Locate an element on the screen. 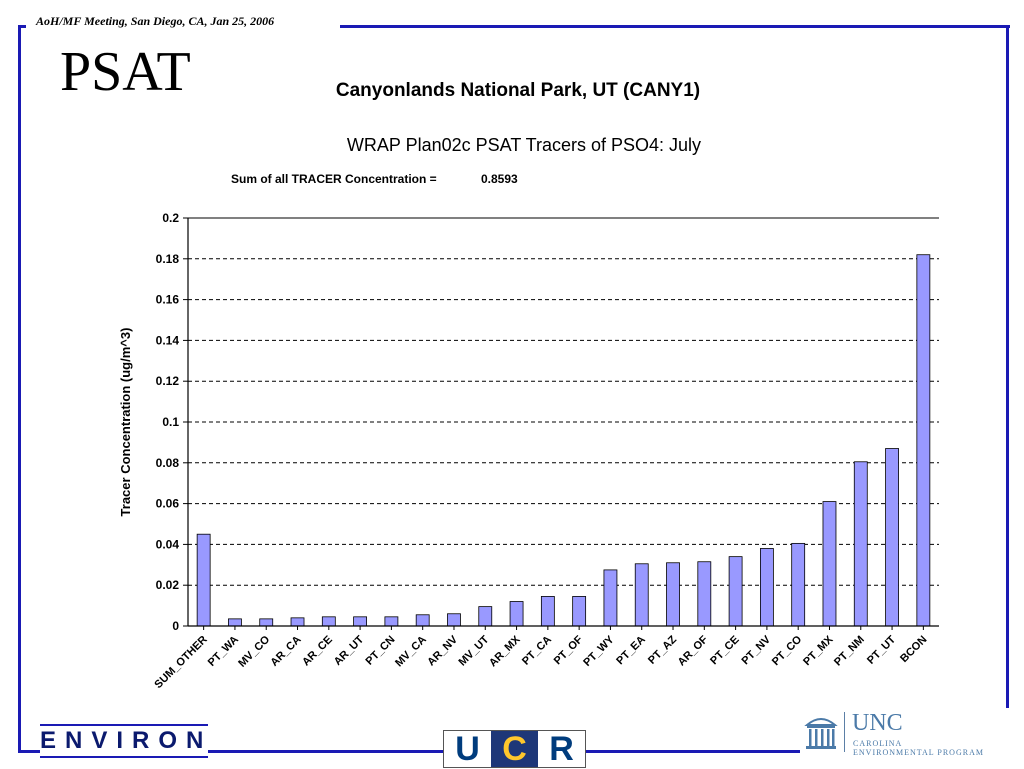  unc-logo: UNC CAROLINA ENVIRONMENTAL PROGRAM is located at coordinates (905, 732).